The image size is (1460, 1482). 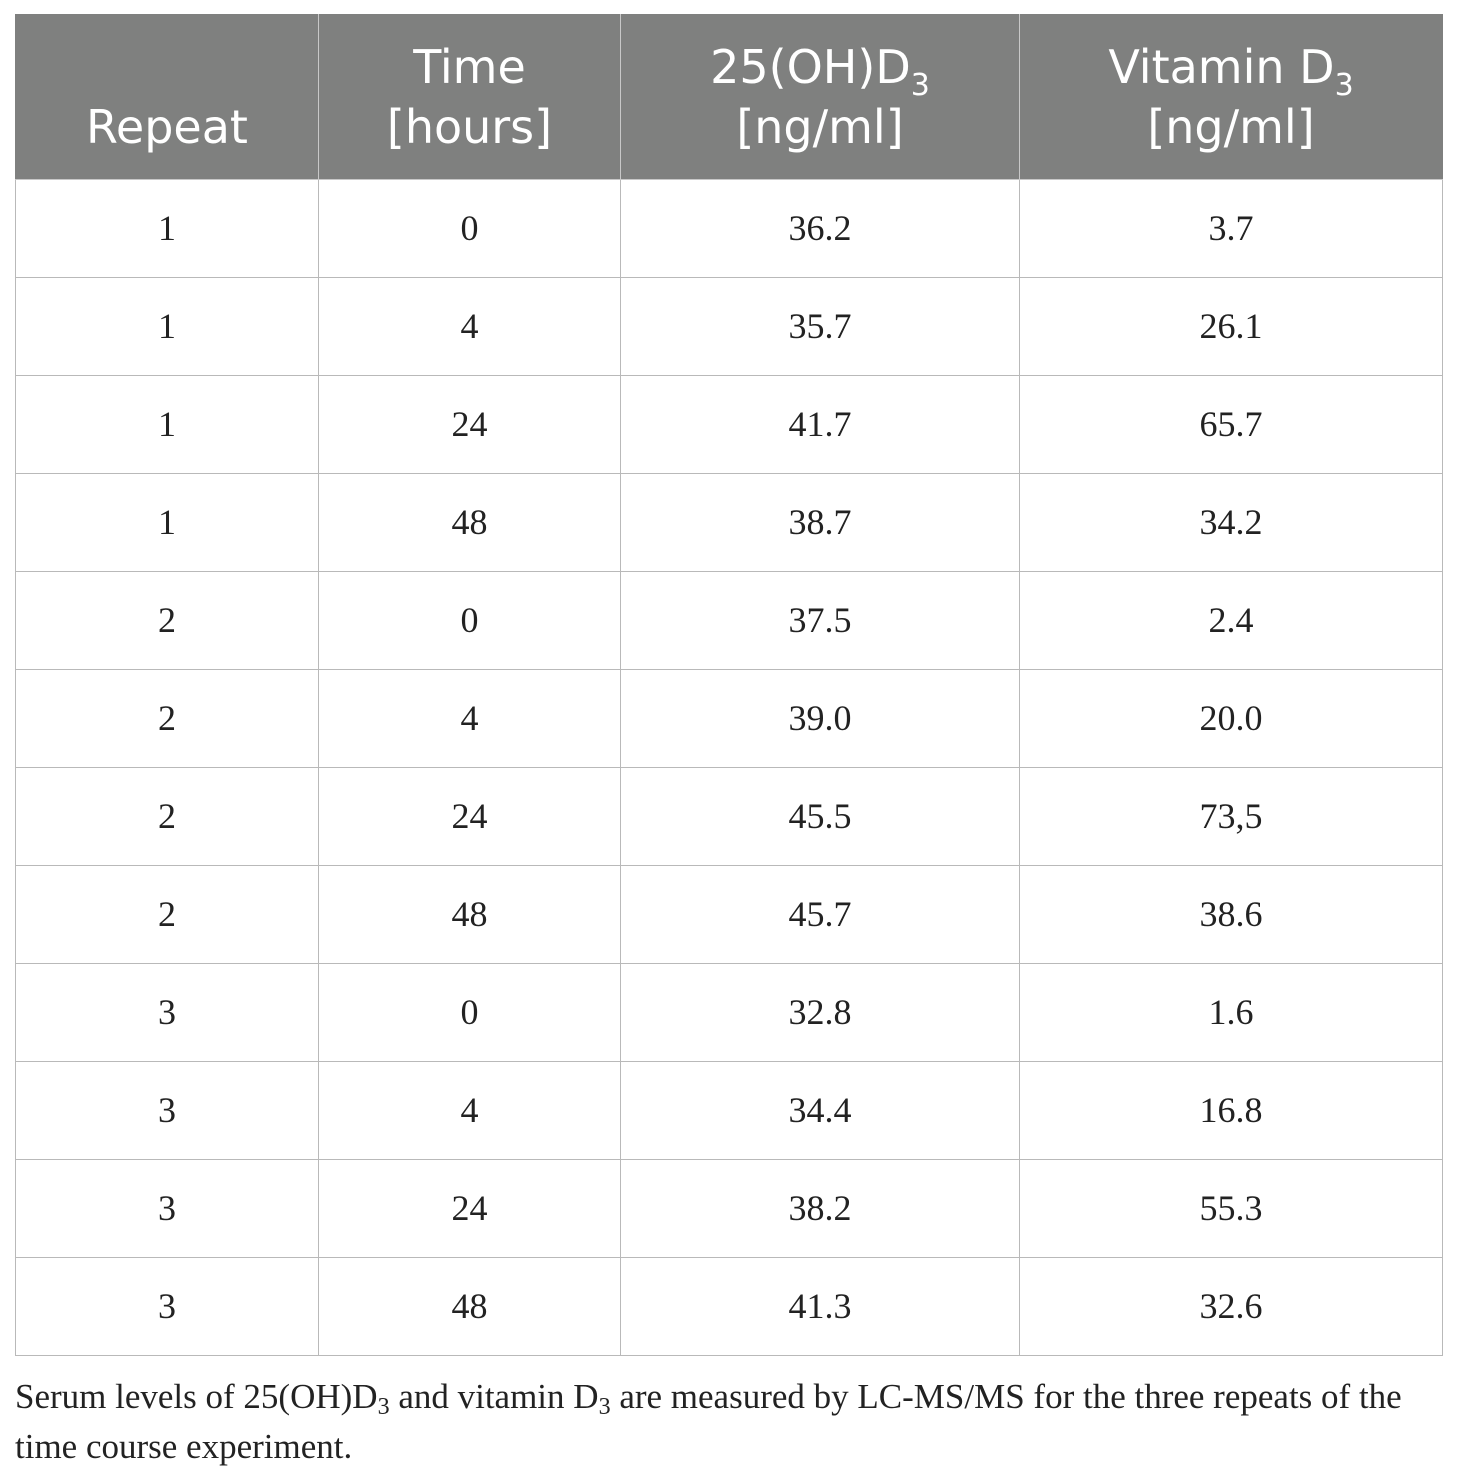 I want to click on cell-vitamin-d3: 34.2, so click(x=1231, y=522).